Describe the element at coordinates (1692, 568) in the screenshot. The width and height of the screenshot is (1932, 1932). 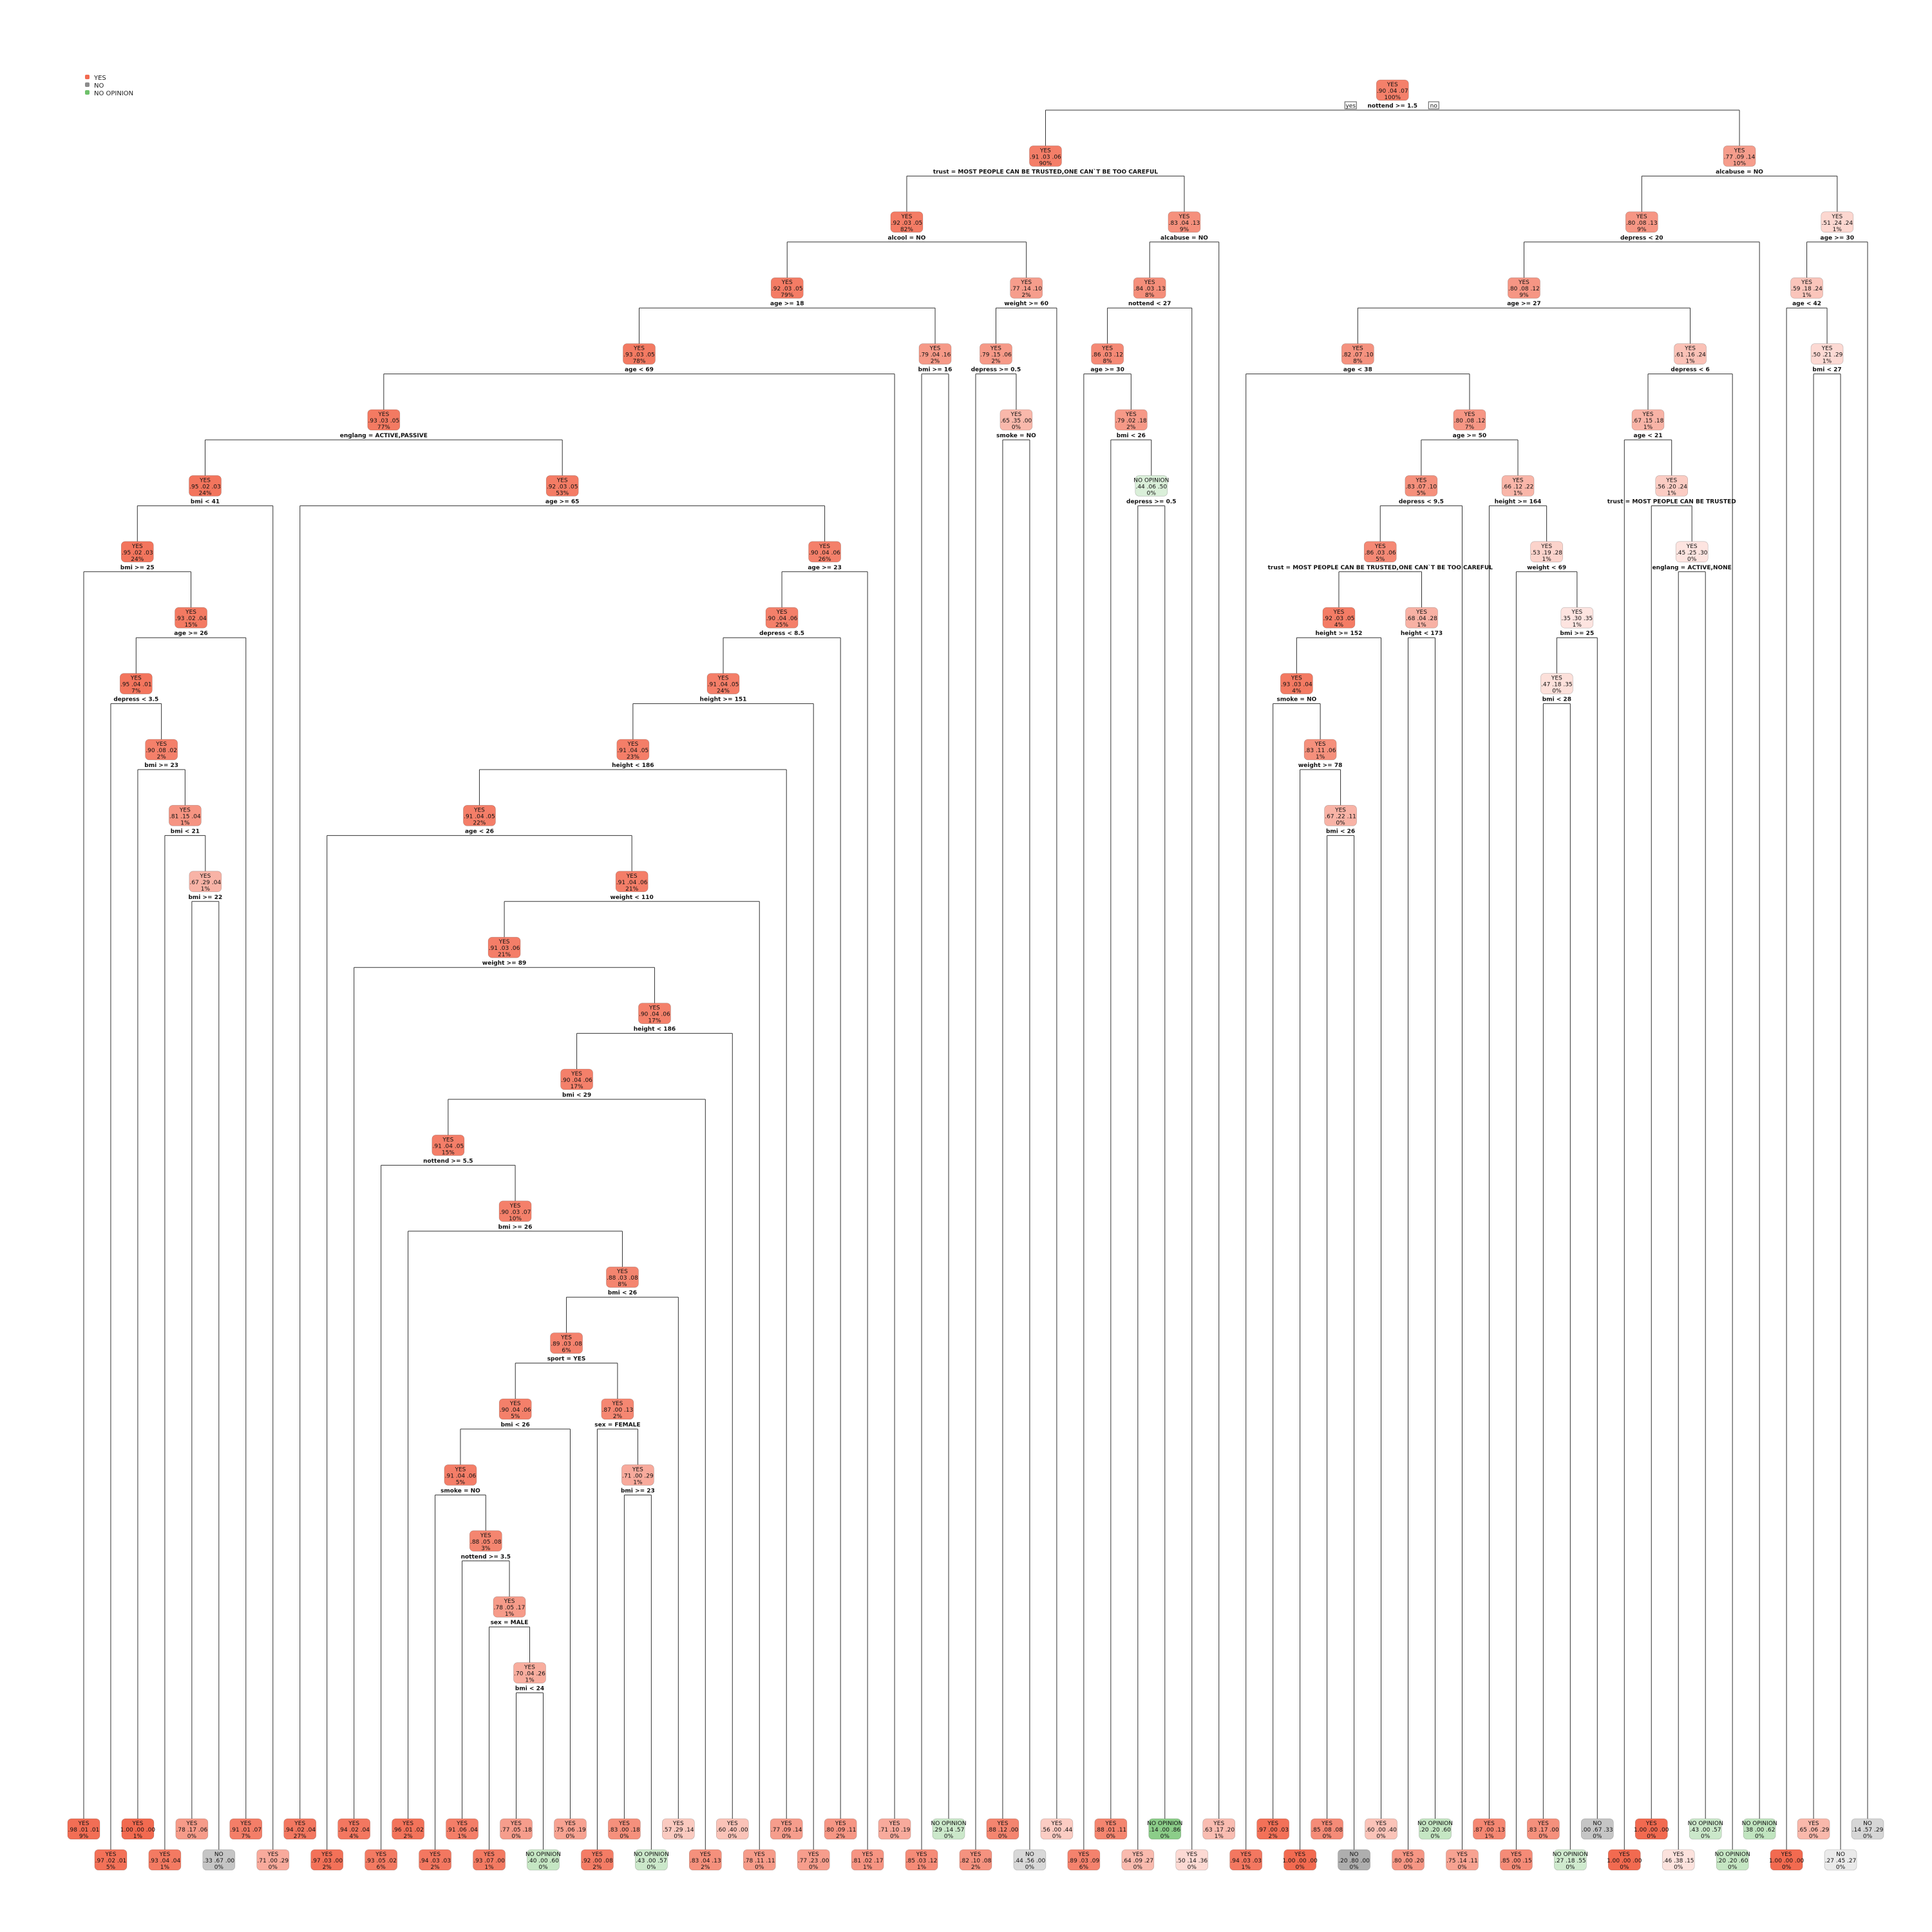
I see `split-label: englang = ACTIVE,NONE` at that location.